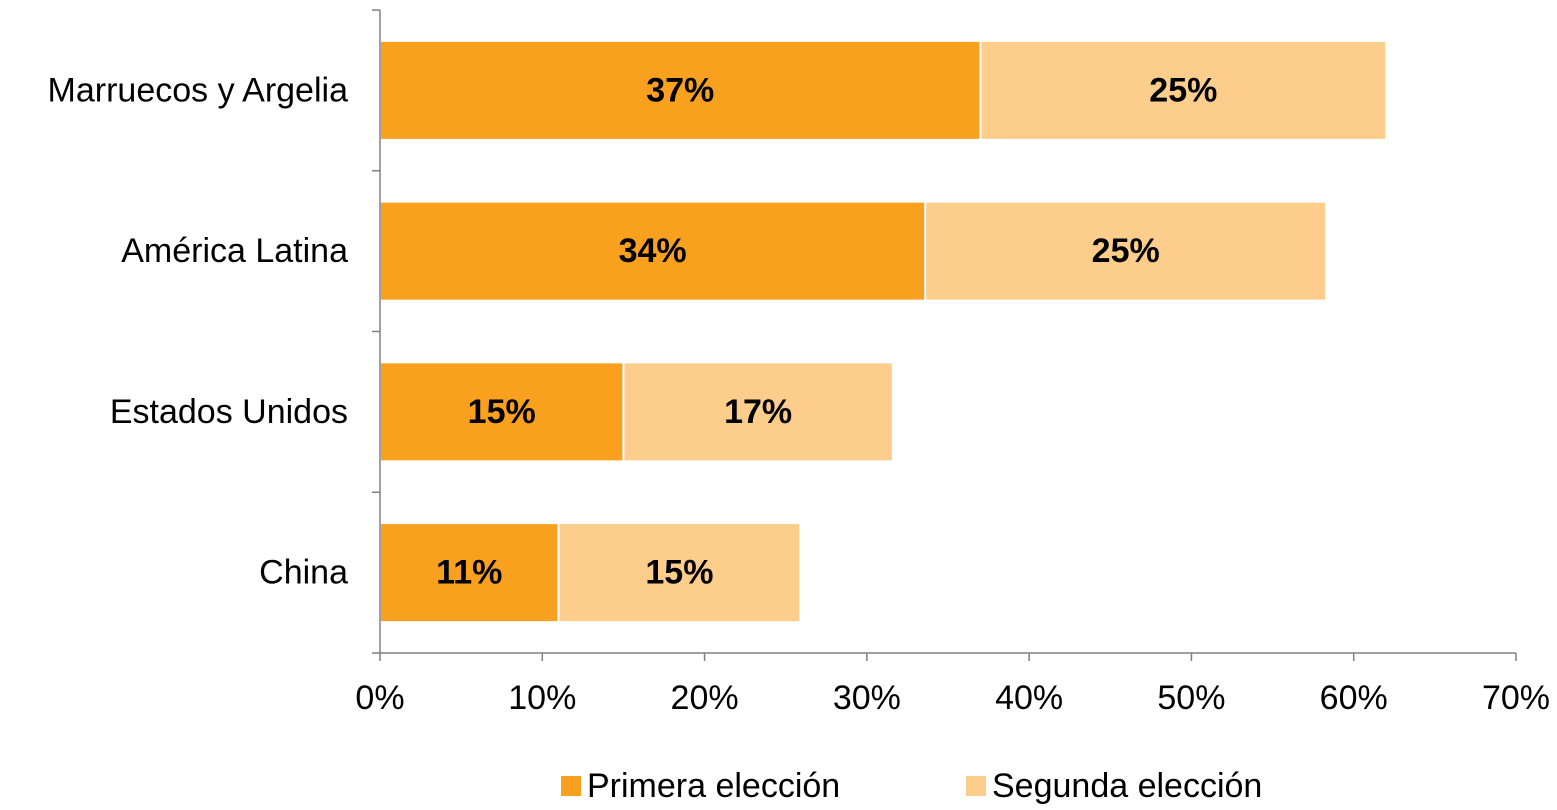  I want to click on bar-series1-row1, so click(680, 90).